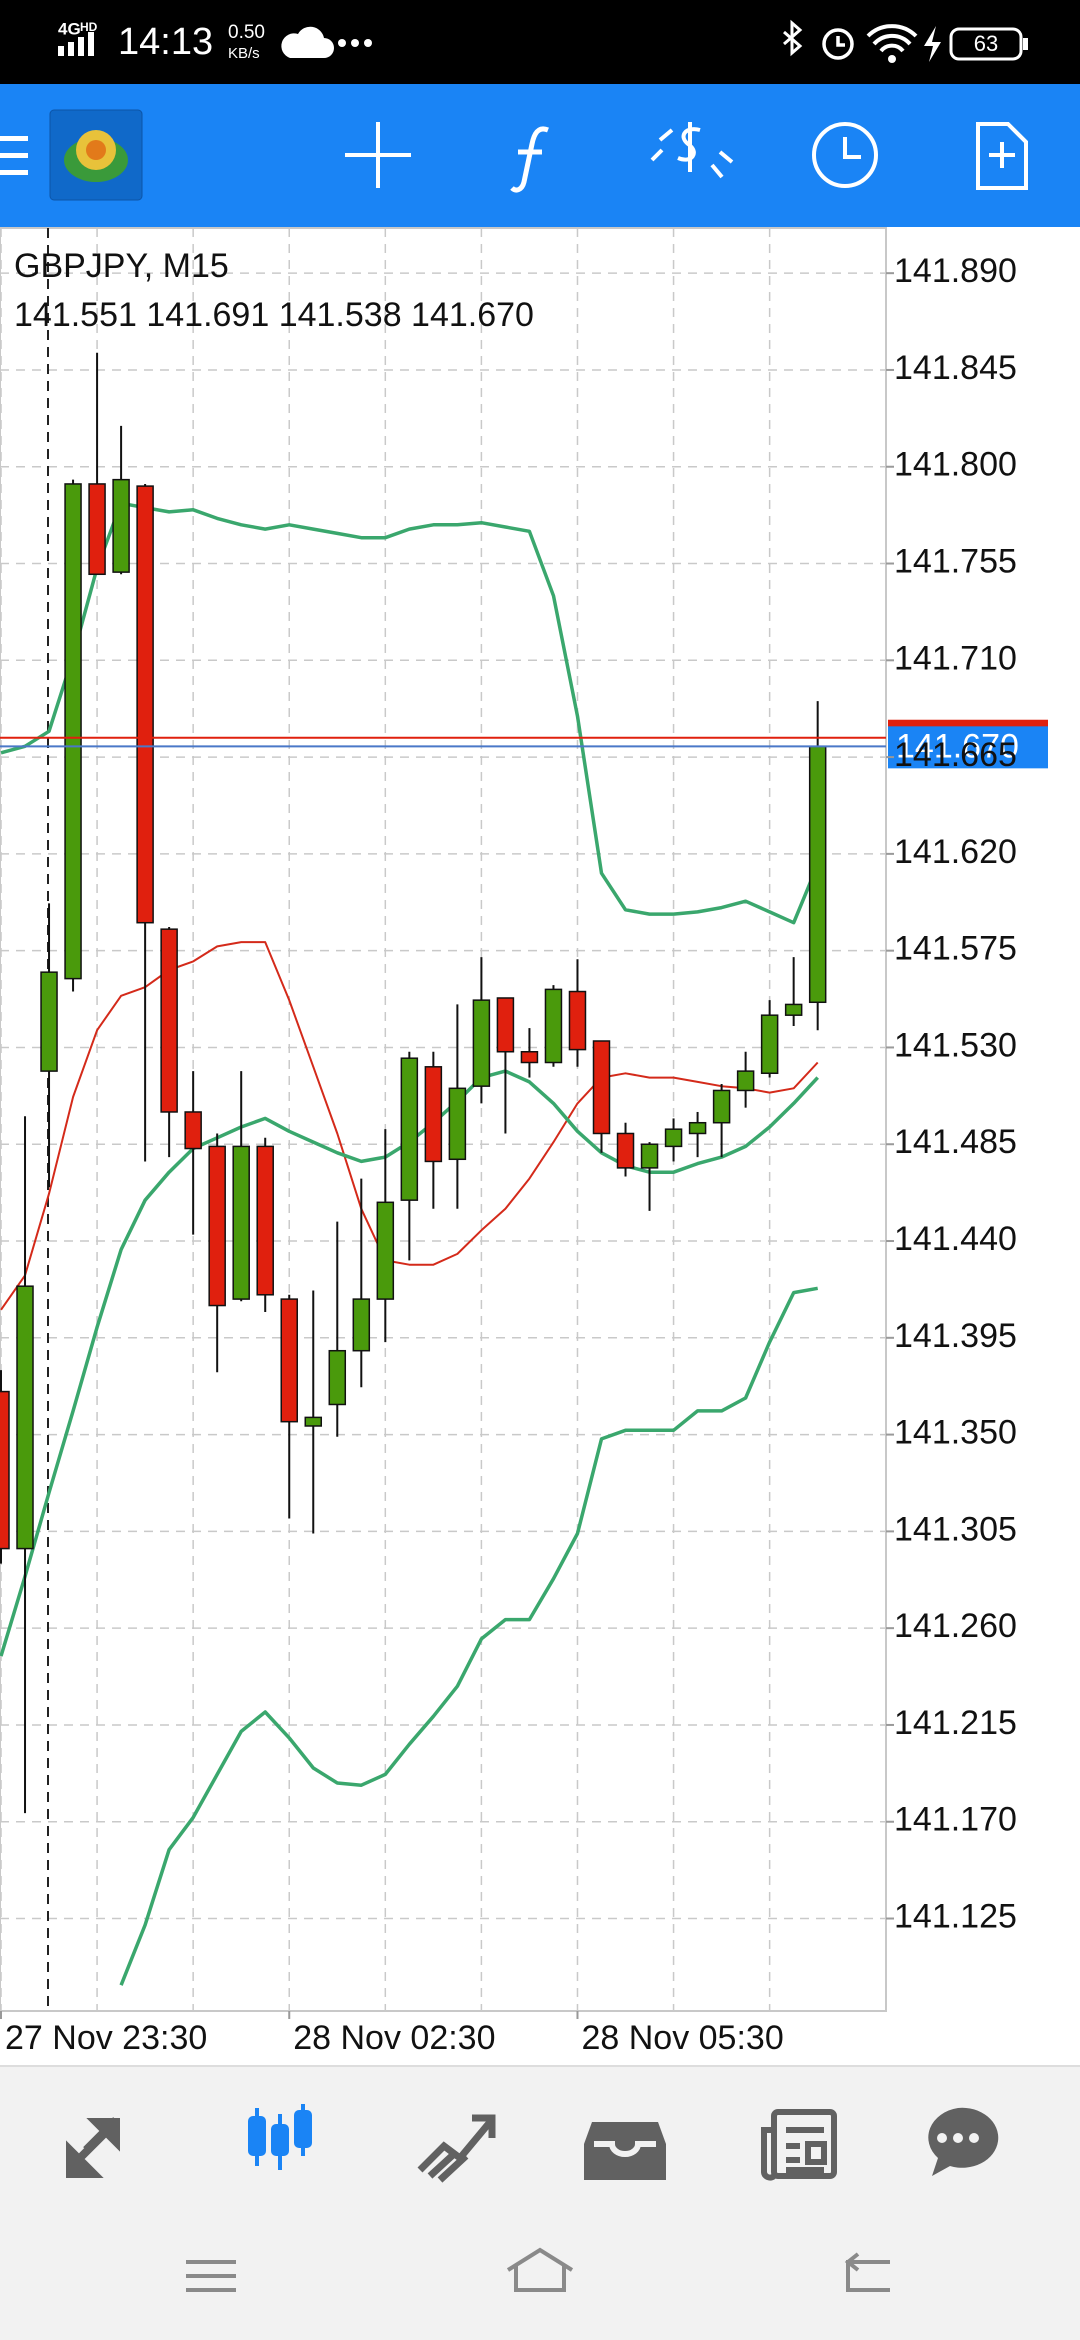  I want to click on y-tick-label: 141.350, so click(955, 1433).